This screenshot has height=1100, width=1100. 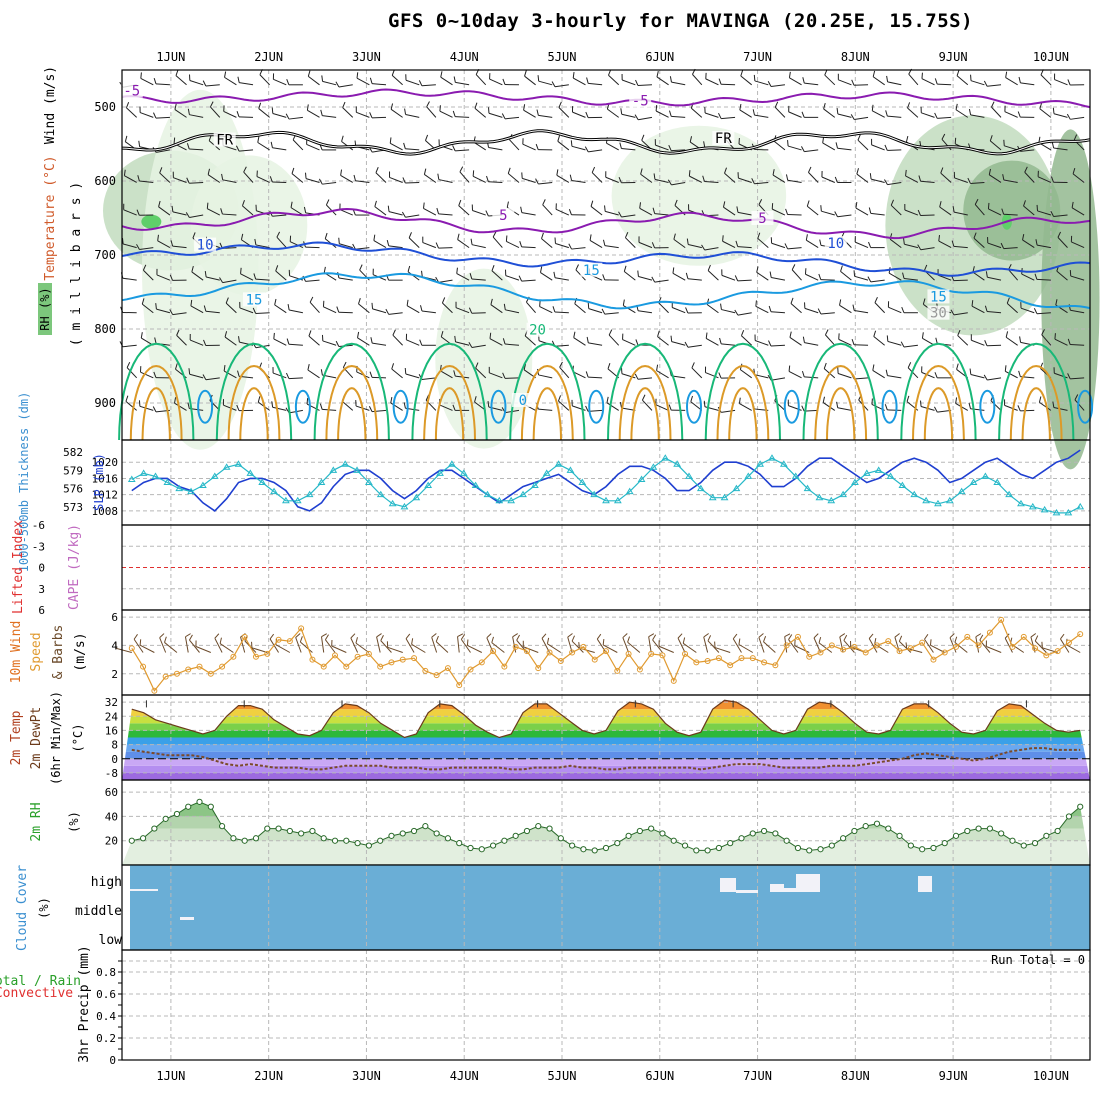 I want to click on day-label-bottom: 10JUN, so click(x=1051, y=1076).